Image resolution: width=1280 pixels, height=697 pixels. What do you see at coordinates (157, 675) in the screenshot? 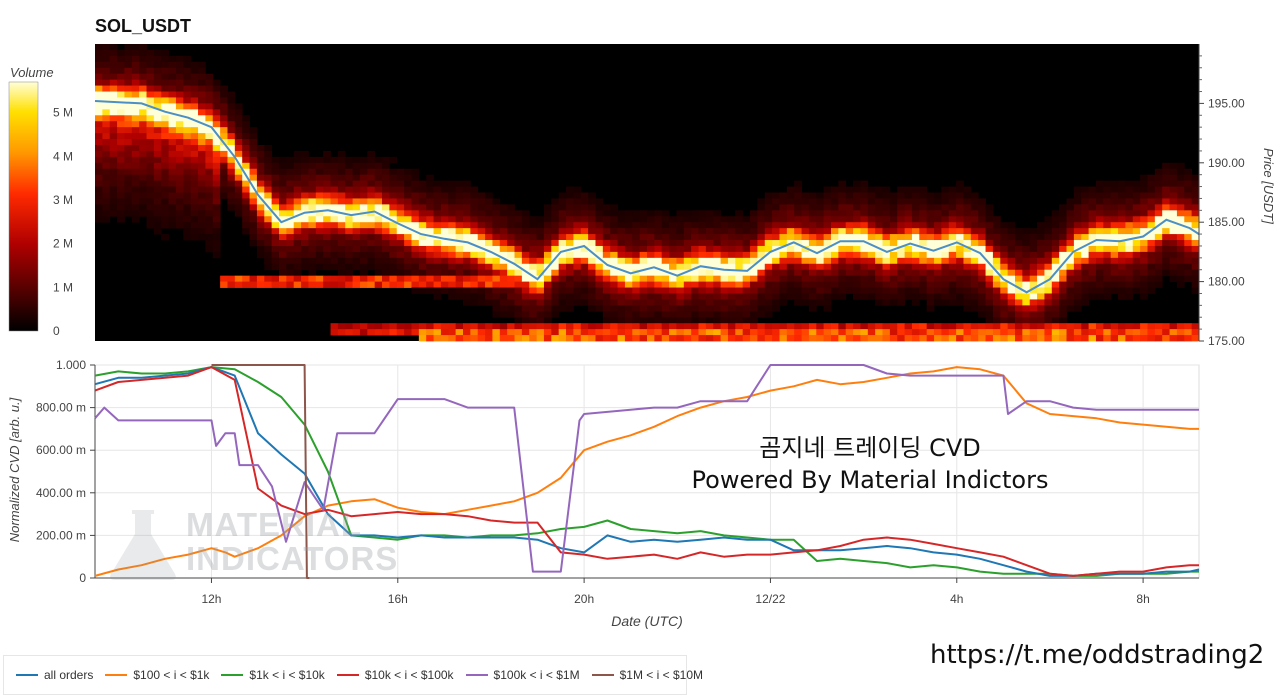
I see `legend-item: $100 < i < $1k` at bounding box center [157, 675].